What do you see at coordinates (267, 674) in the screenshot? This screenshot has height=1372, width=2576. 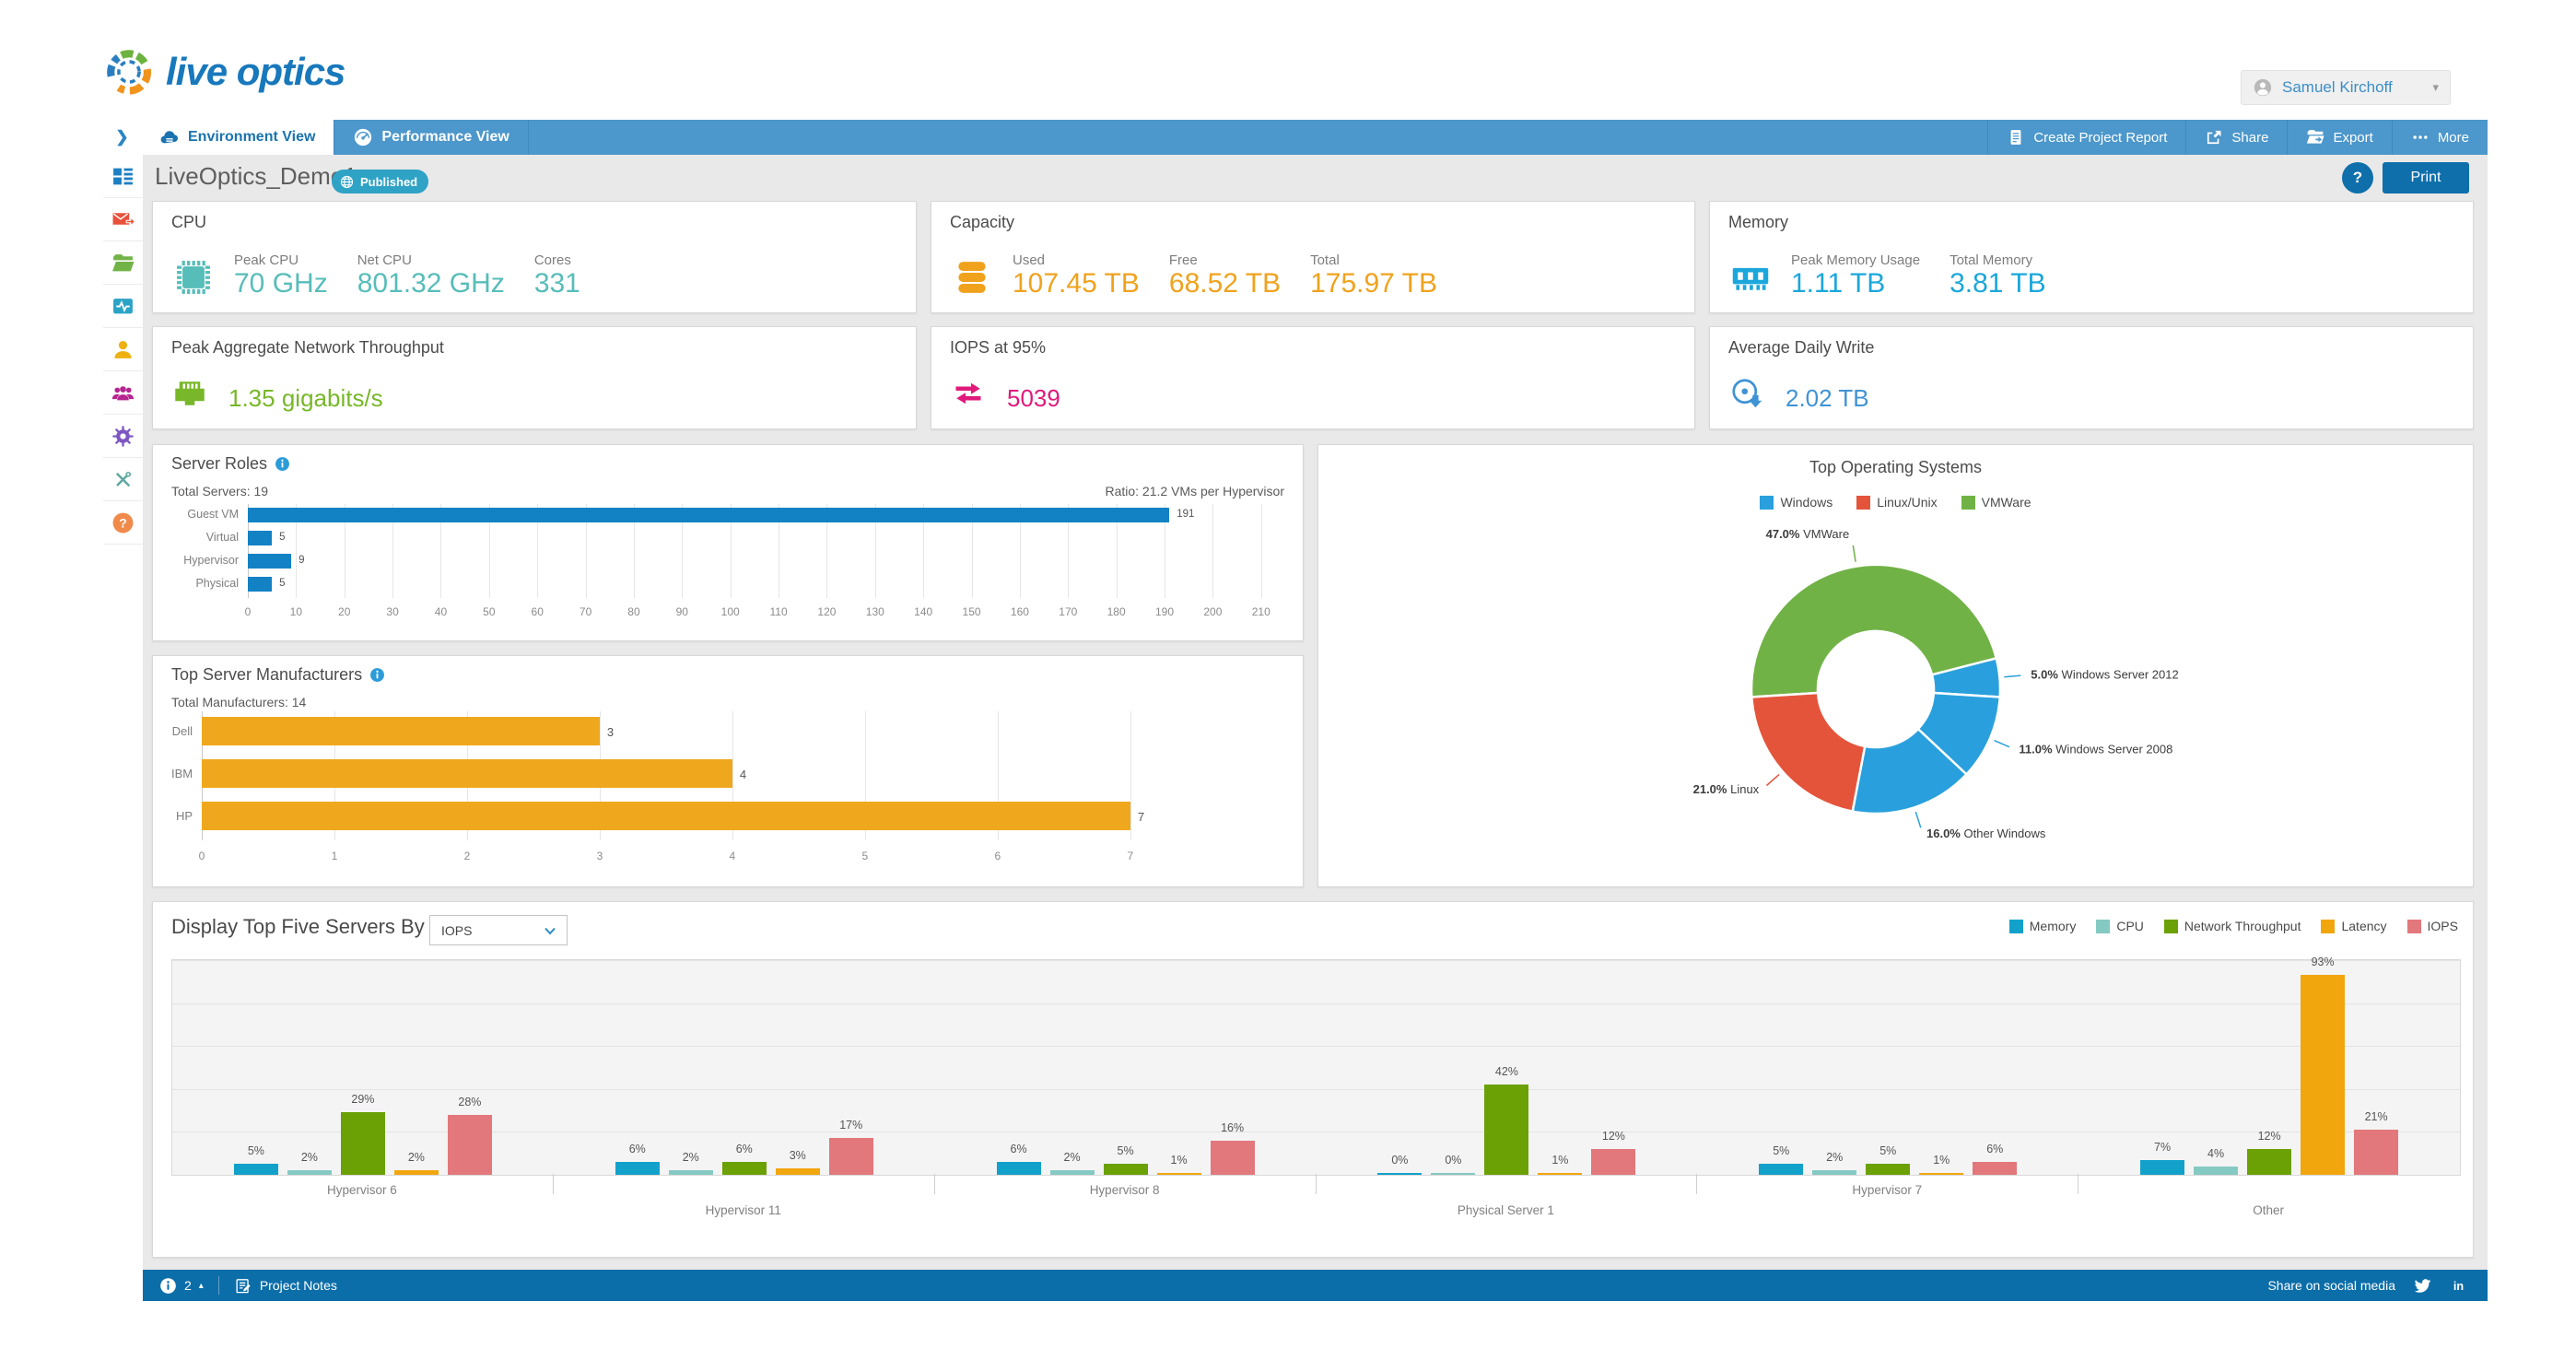 I see `chart-title: Top Server Manufacturers` at bounding box center [267, 674].